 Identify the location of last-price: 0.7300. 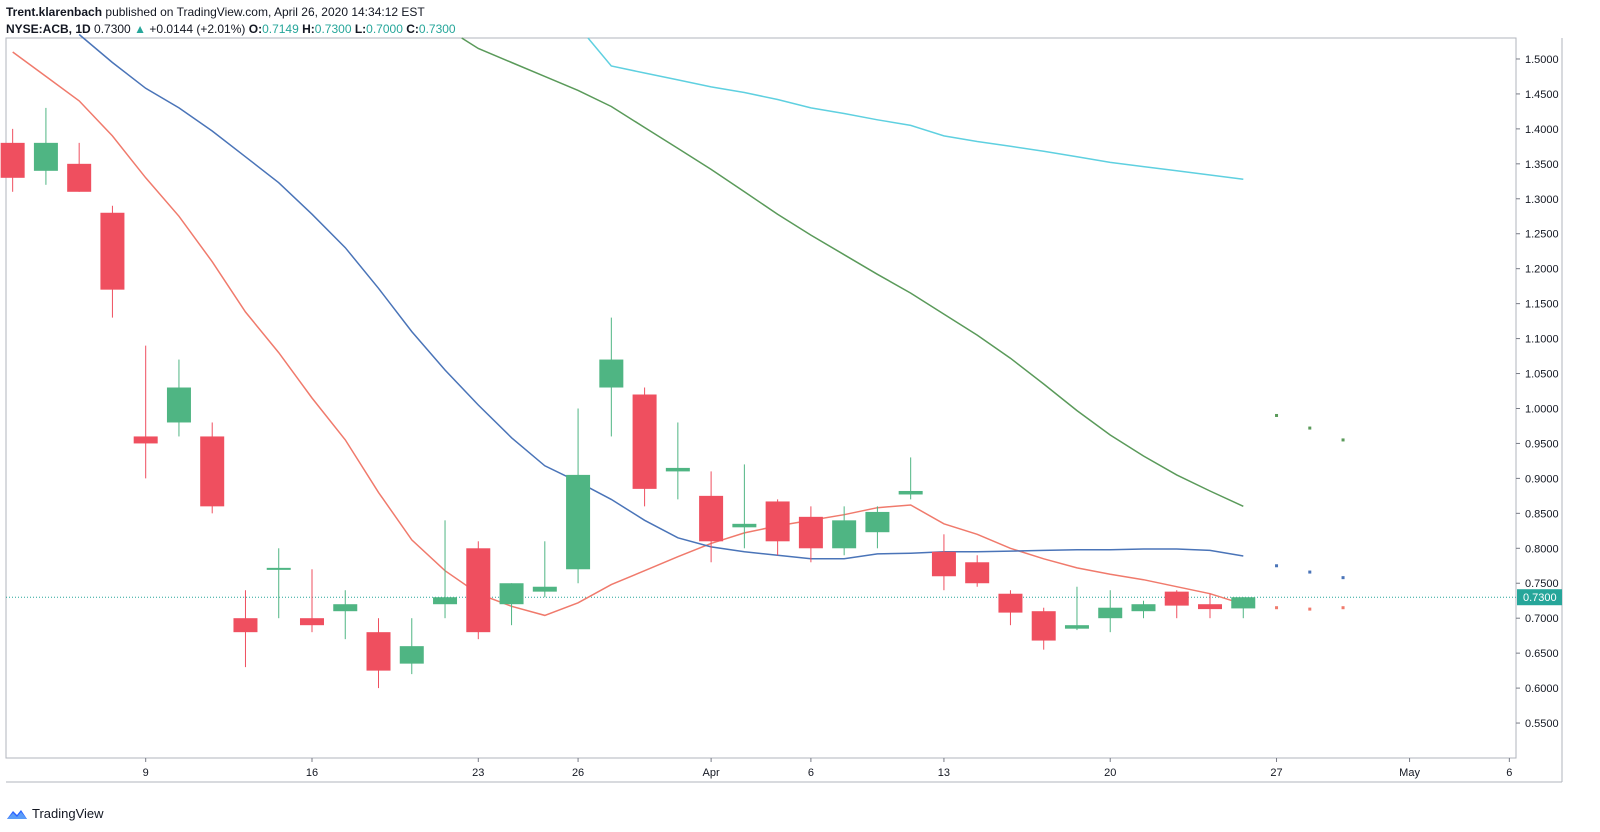
(112, 29).